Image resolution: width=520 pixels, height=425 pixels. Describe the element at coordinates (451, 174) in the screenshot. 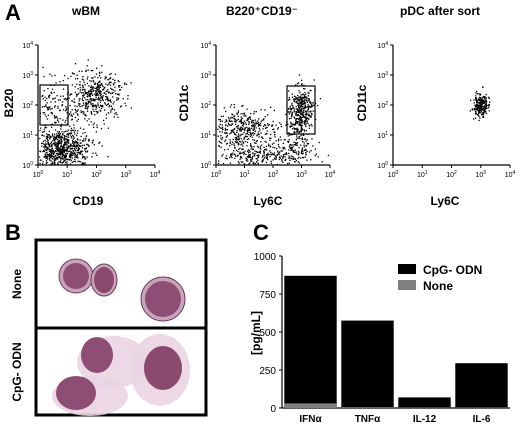

I see `flow-plot-3-xtick-label: 102` at that location.